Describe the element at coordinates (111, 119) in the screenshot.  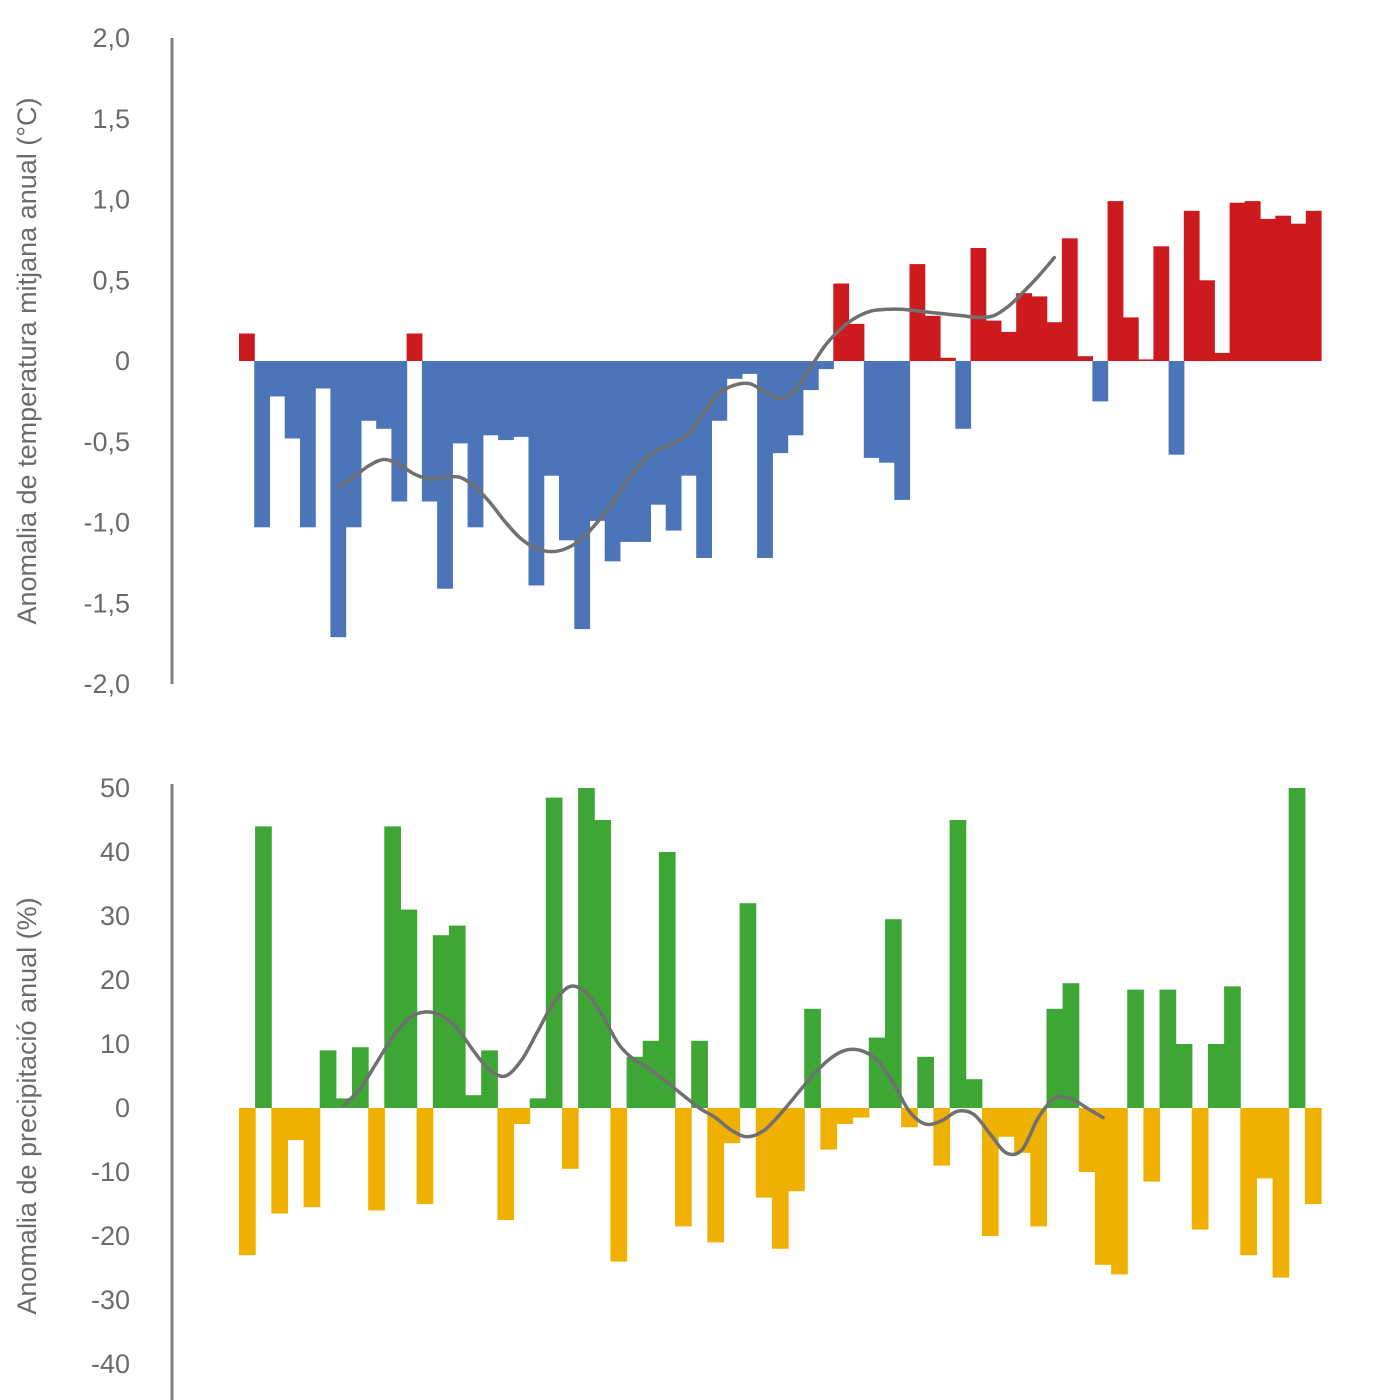
I see `temperature-y-tick-label: 1,5` at that location.